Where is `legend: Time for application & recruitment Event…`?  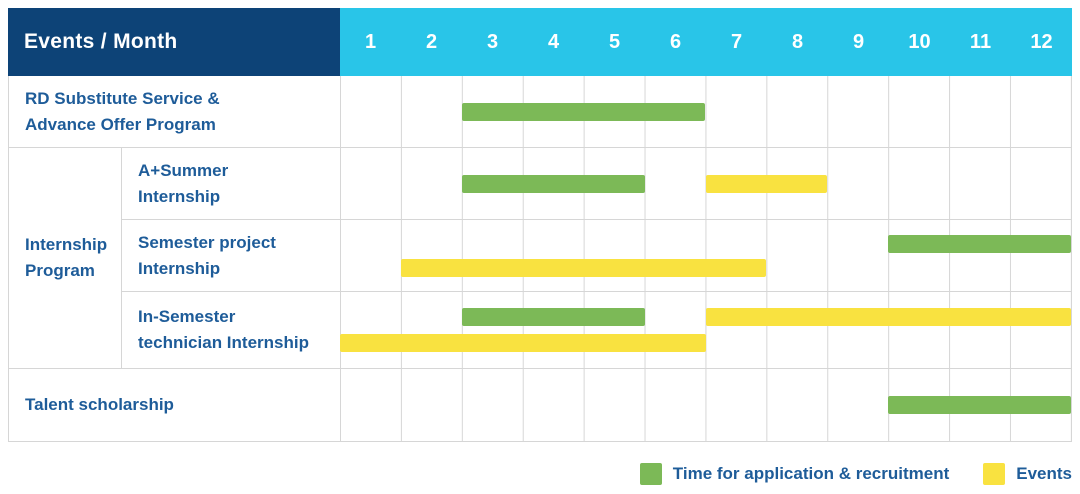 legend: Time for application & recruitment Event… is located at coordinates (540, 474).